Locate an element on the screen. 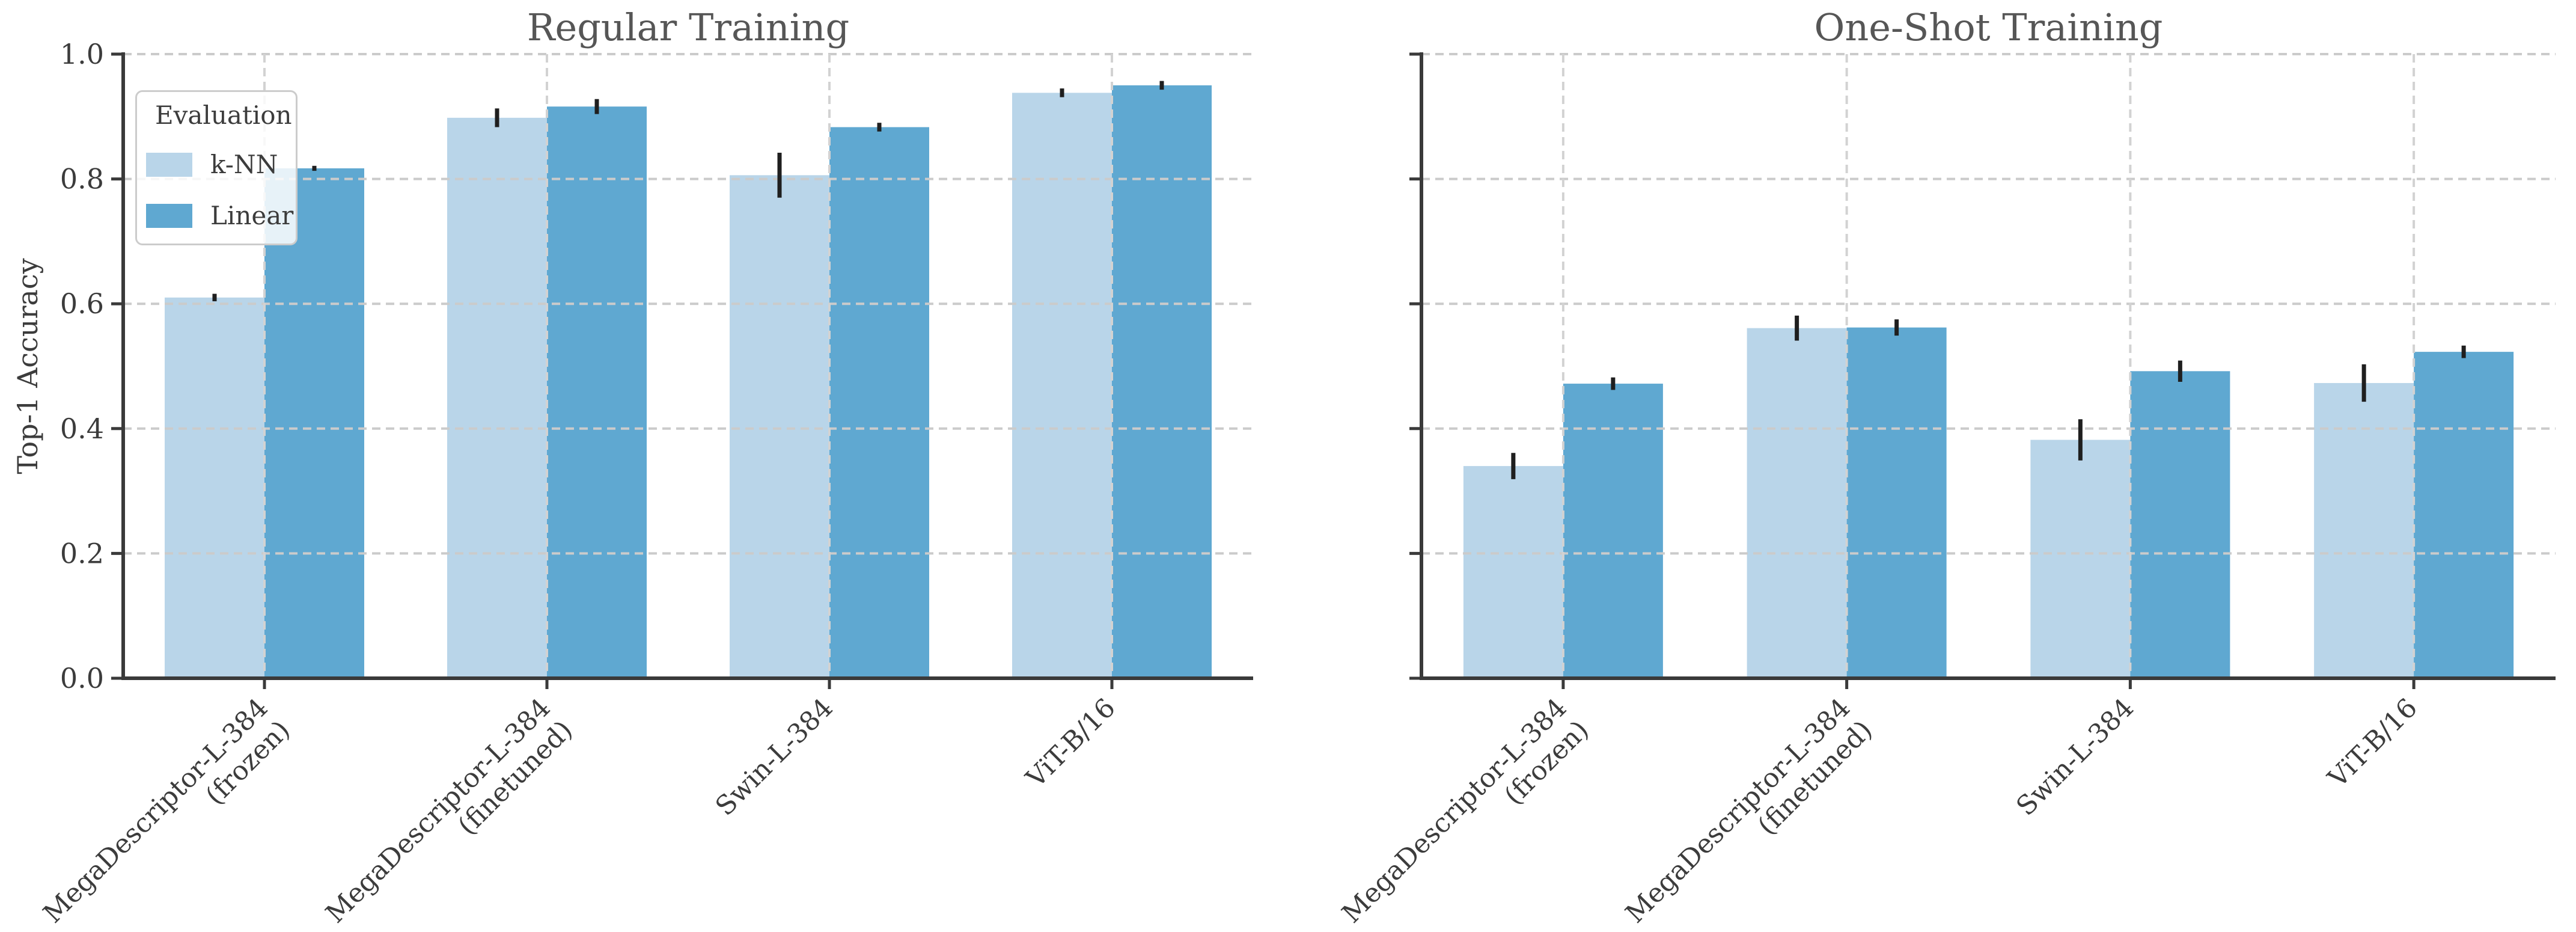 The image size is (2576, 932). y-tick-label: 0.6 is located at coordinates (82, 303).